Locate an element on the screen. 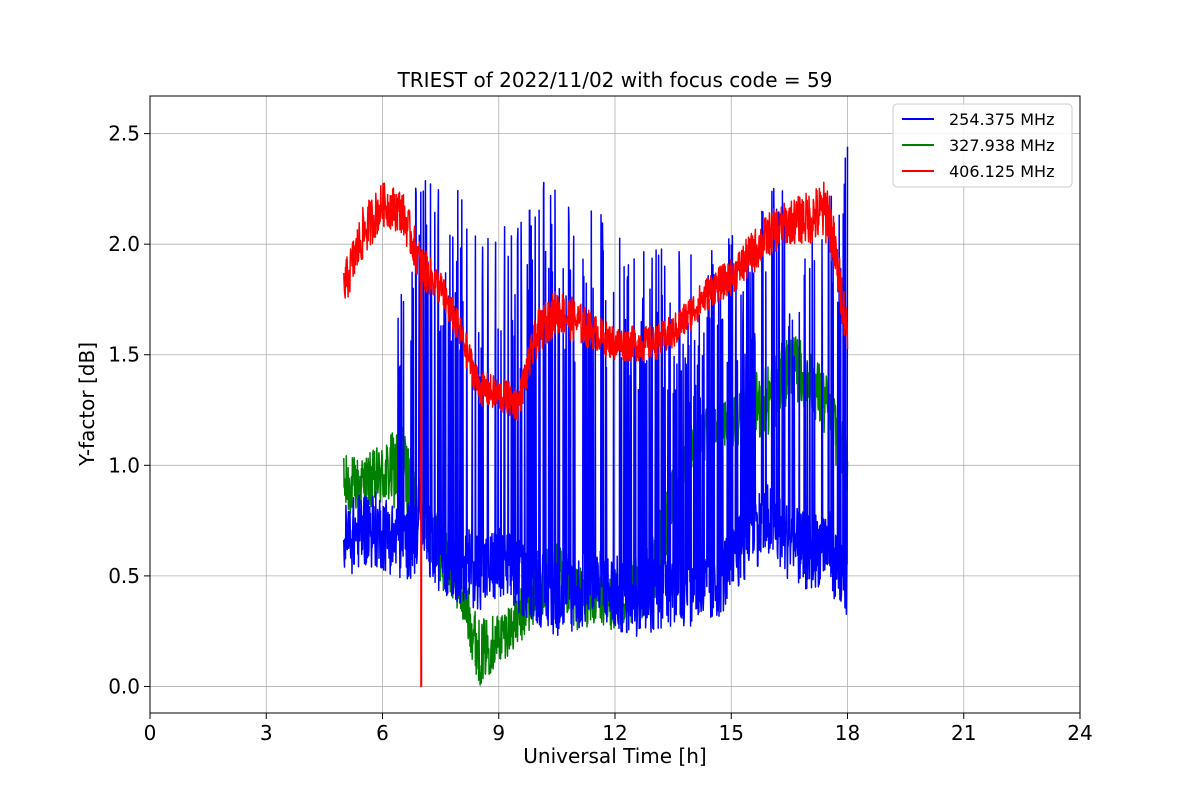 The width and height of the screenshot is (1200, 800). x-tick-label: 3 is located at coordinates (266, 733).